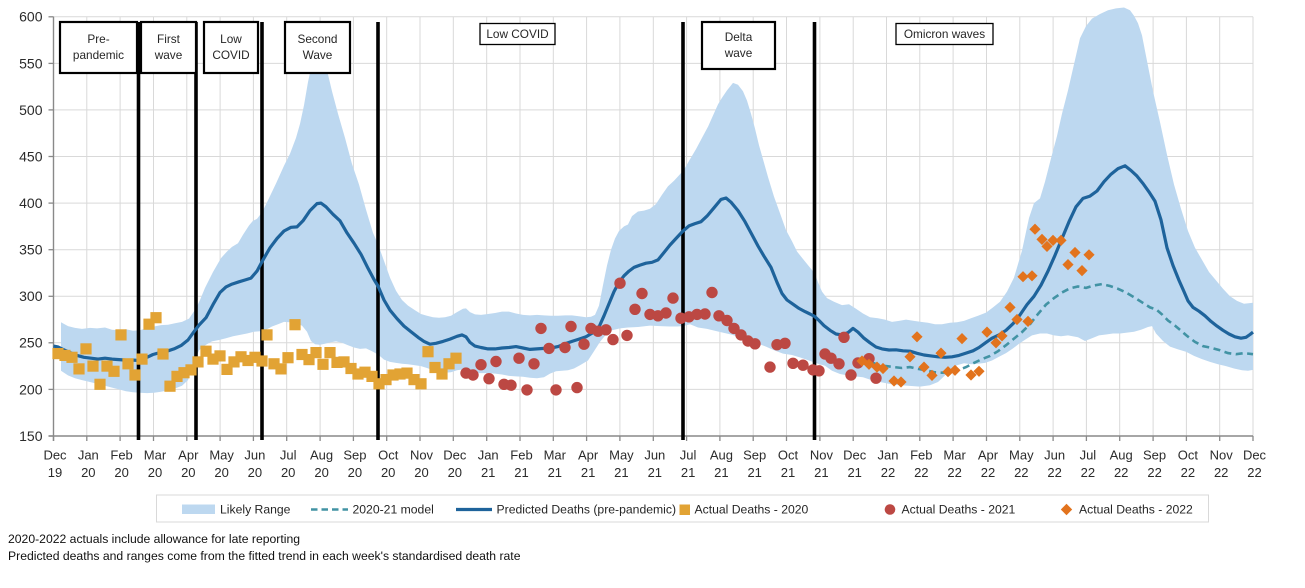  What do you see at coordinates (944, 34) in the screenshot?
I see `svg-text: Omicron waves` at bounding box center [944, 34].